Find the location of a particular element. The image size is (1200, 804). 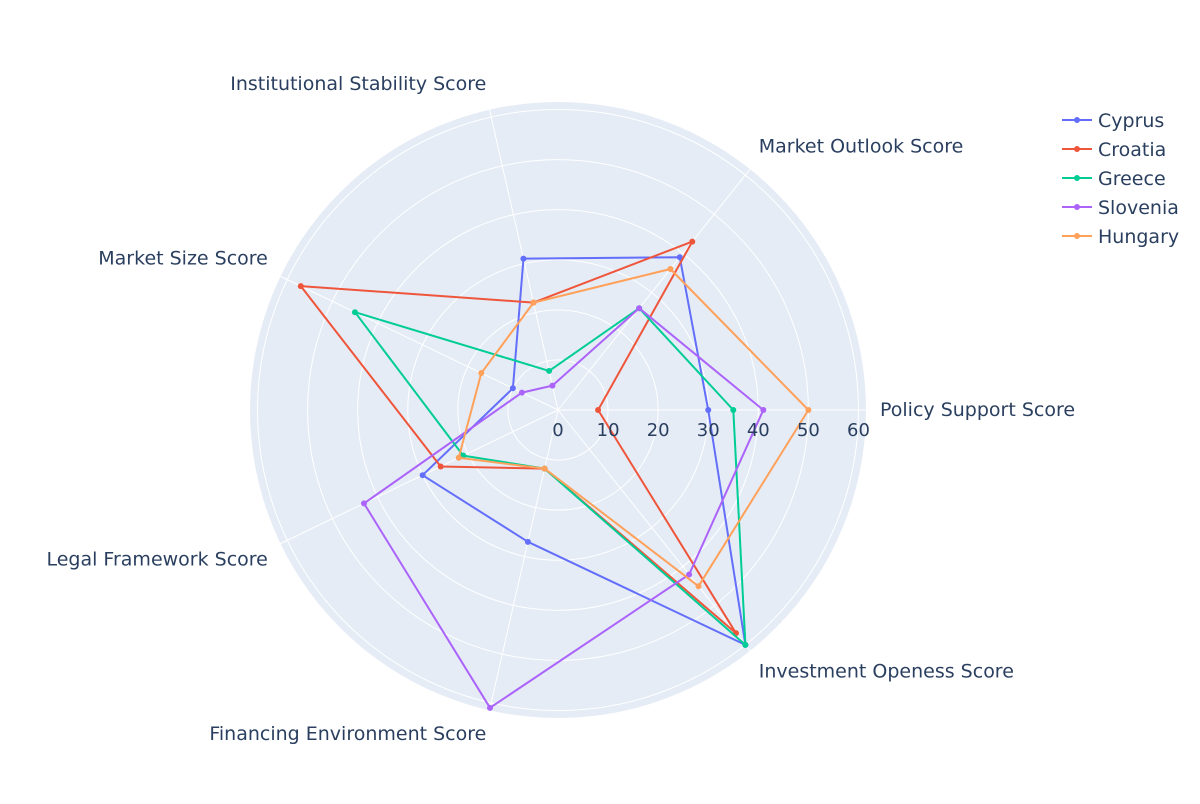

radial-tick-label: 10 is located at coordinates (608, 430).